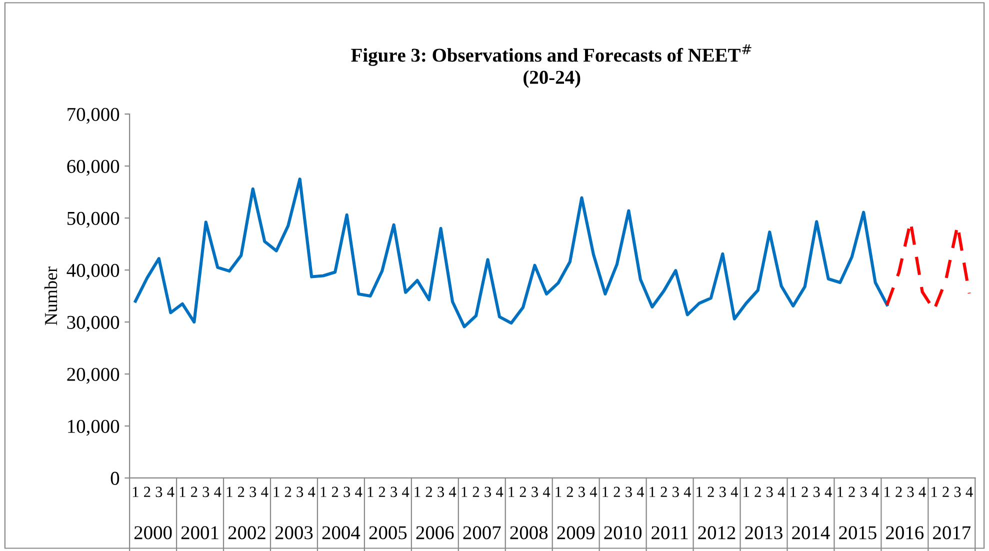 Image resolution: width=989 pixels, height=551 pixels. What do you see at coordinates (905, 533) in the screenshot?
I see `text: 2016` at bounding box center [905, 533].